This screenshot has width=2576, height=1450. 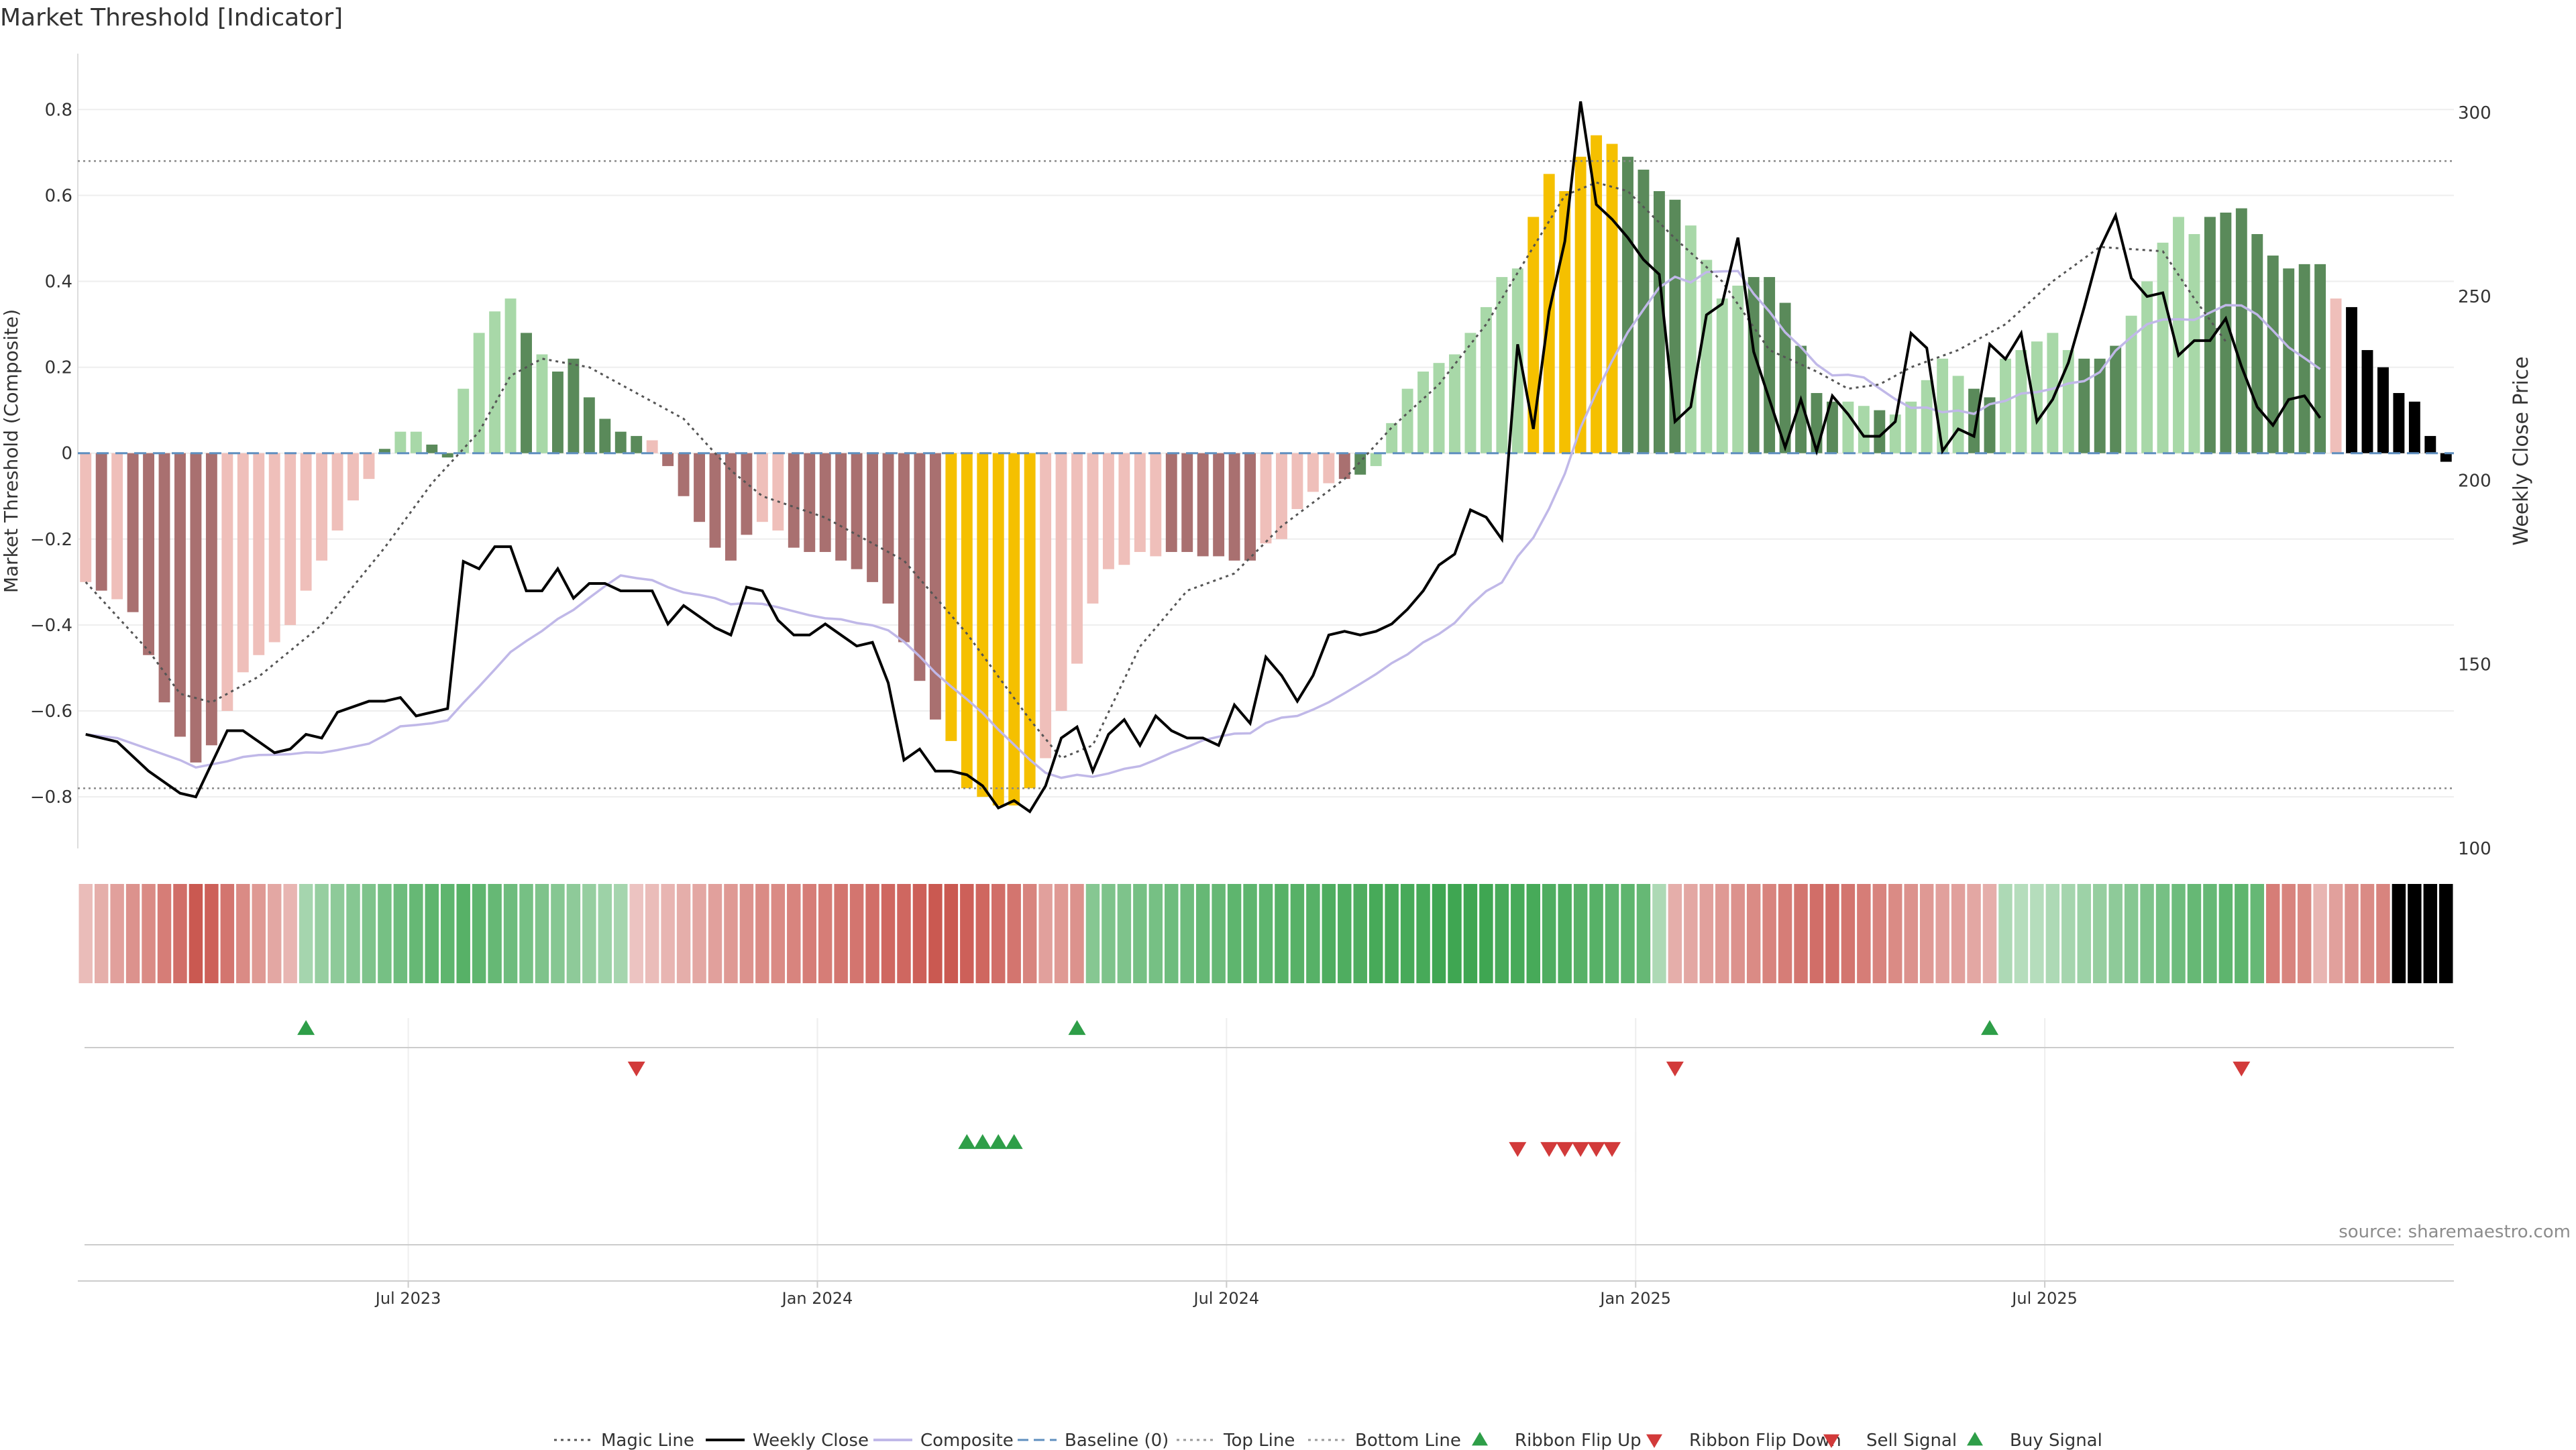 I want to click on y-left-axis-label: Market Threshold (Composite), so click(x=11, y=451).